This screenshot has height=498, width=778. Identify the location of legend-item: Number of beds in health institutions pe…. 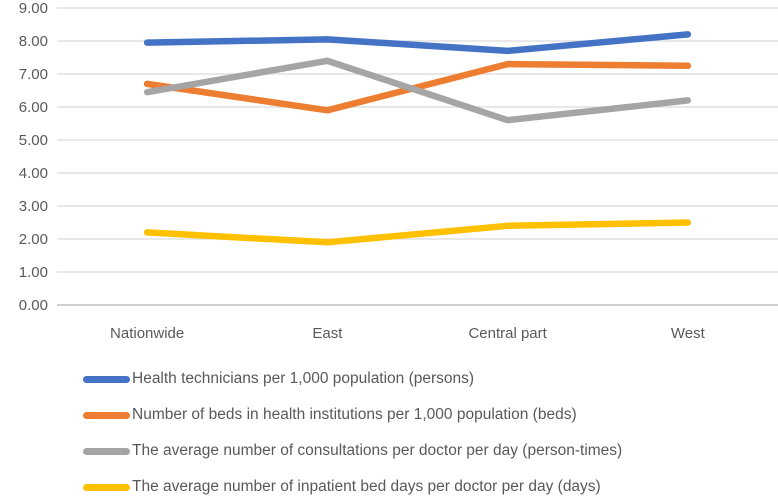
(430, 415).